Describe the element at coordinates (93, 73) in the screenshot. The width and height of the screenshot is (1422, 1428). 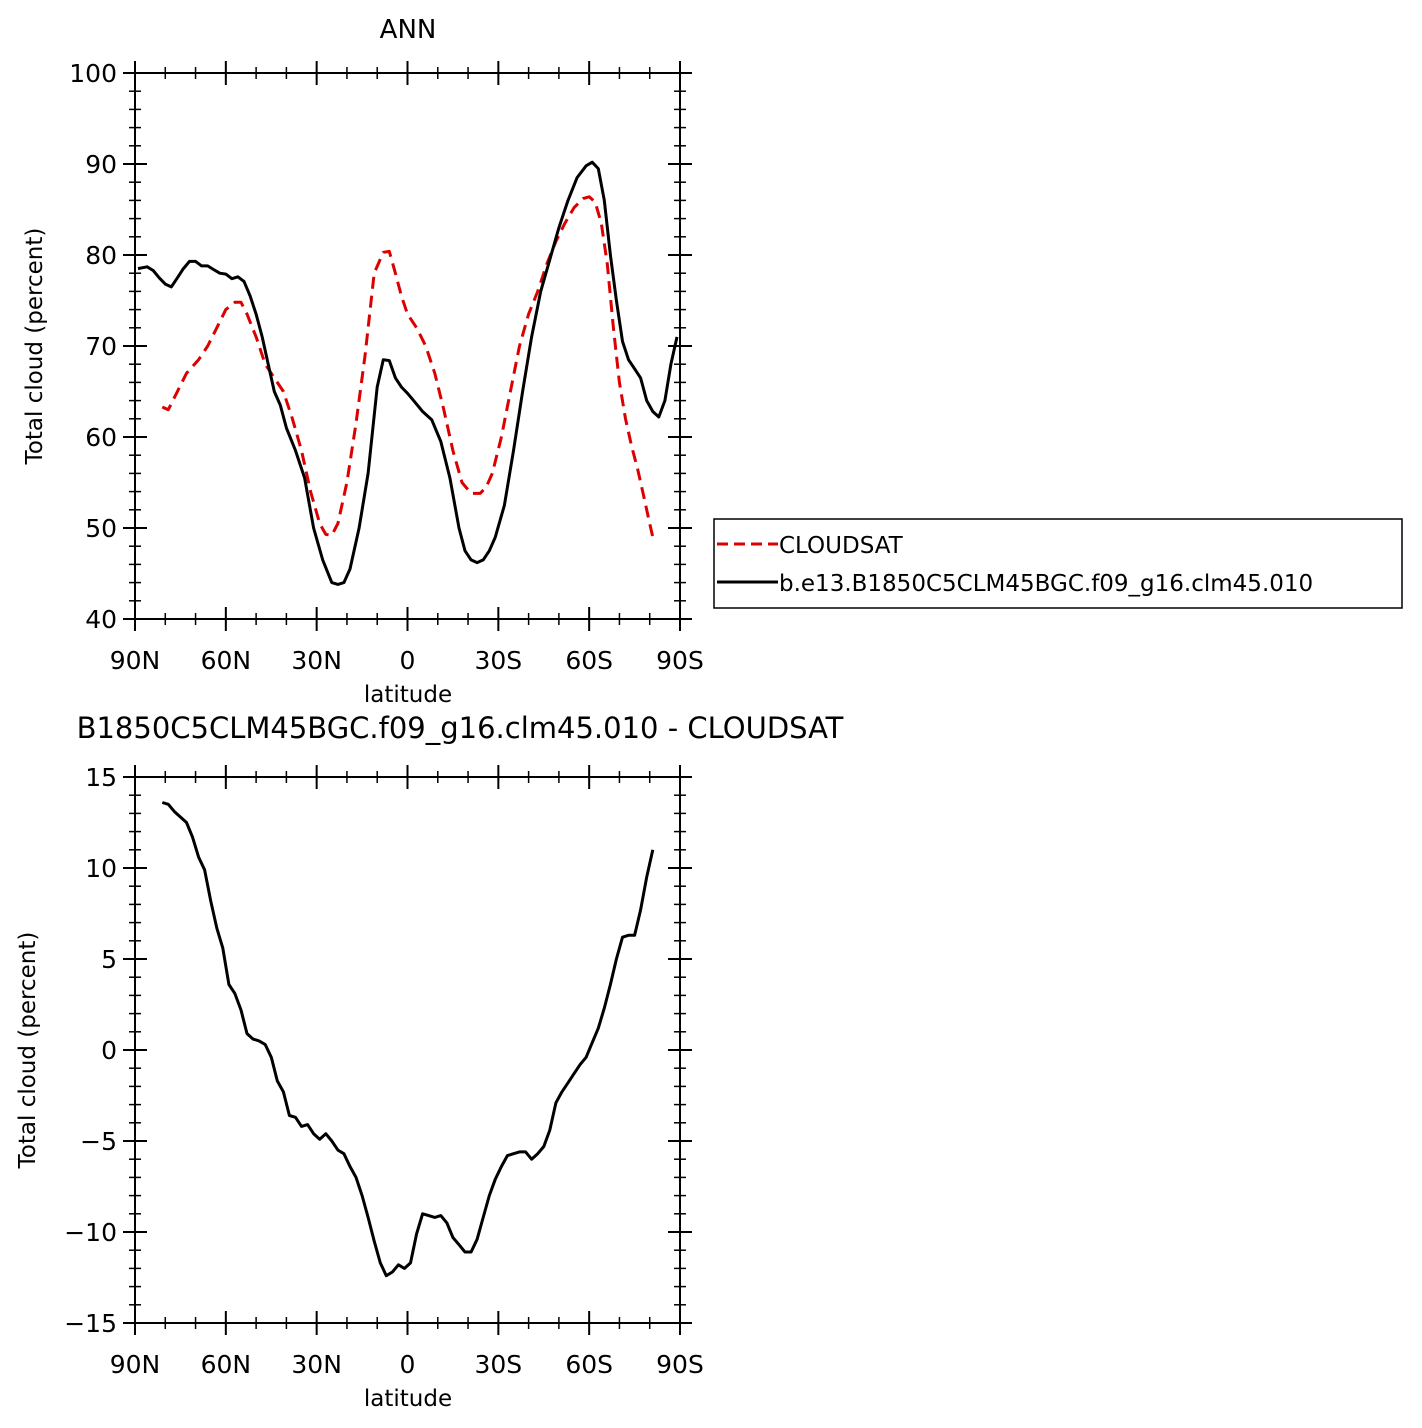
I see `y-tick-label: 100` at that location.